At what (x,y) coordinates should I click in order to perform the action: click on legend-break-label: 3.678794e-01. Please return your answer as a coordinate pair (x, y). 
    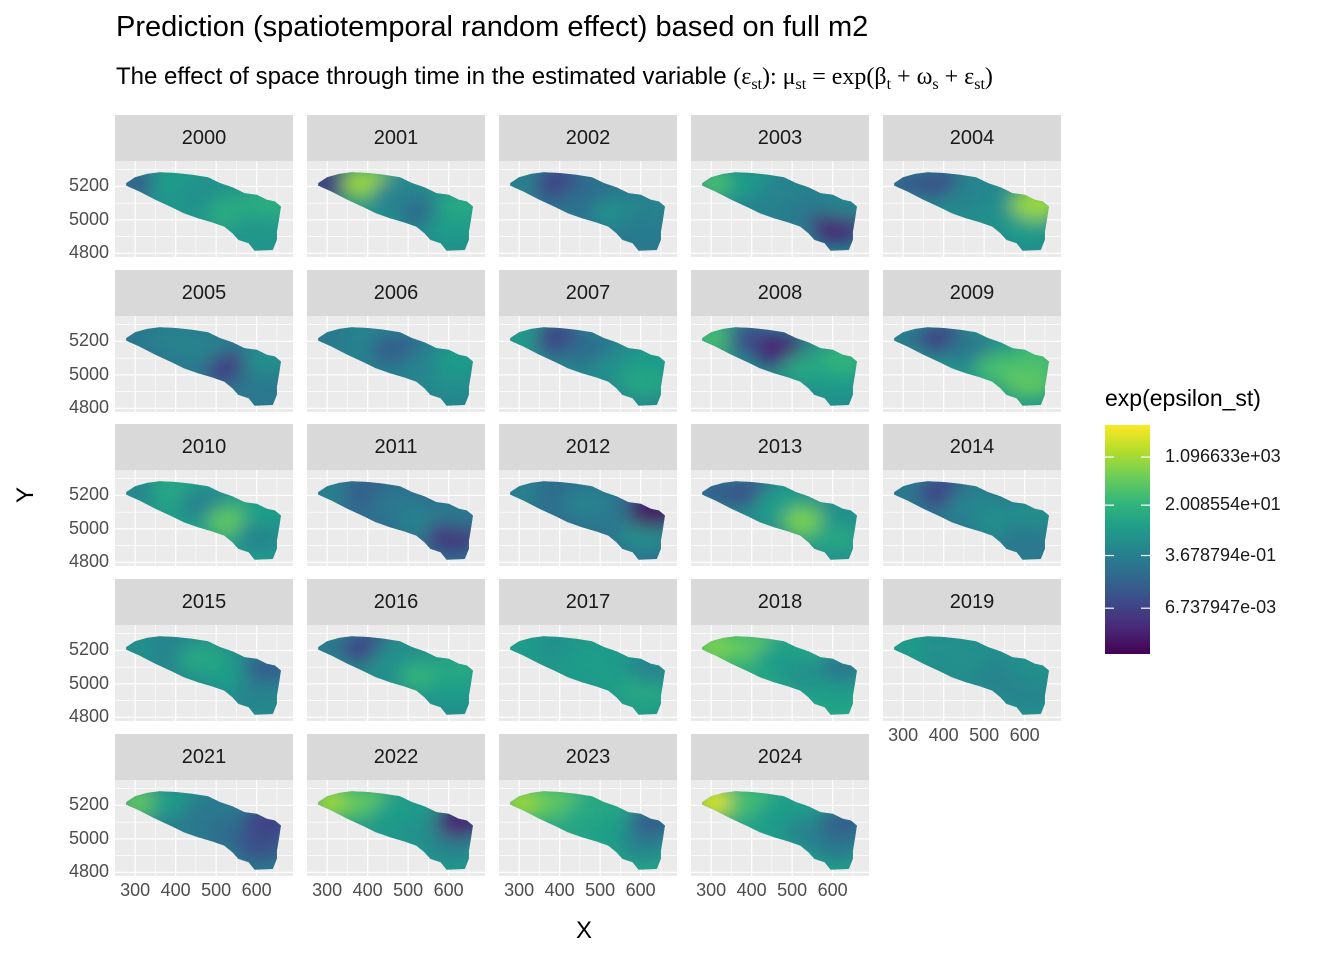
    Looking at the image, I should click on (1221, 554).